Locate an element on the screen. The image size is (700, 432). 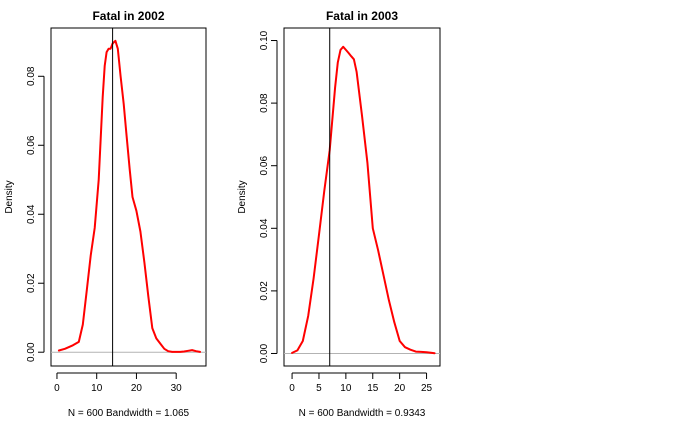
chart-title: Fatal in 2002 is located at coordinates (128, 16).